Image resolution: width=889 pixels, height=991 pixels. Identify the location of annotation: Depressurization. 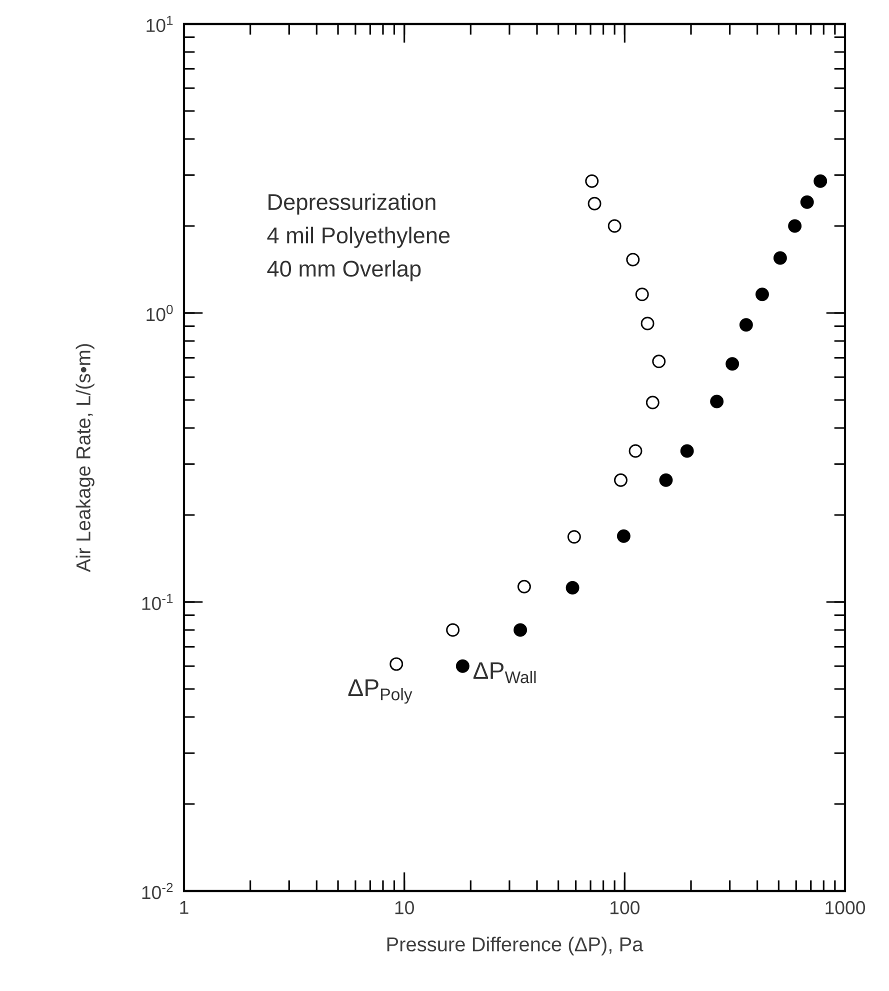
(352, 204).